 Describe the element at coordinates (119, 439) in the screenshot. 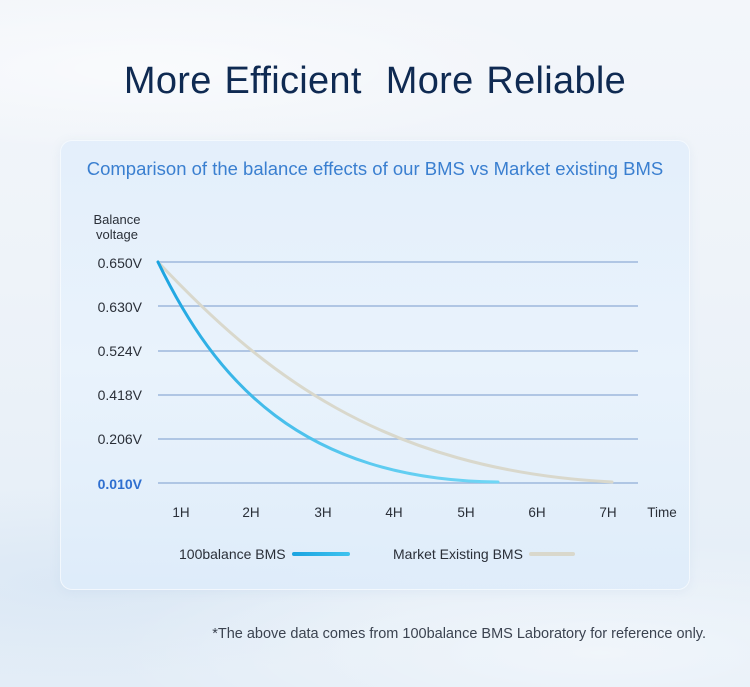

I see `y-tick-0206: 0.206V` at that location.